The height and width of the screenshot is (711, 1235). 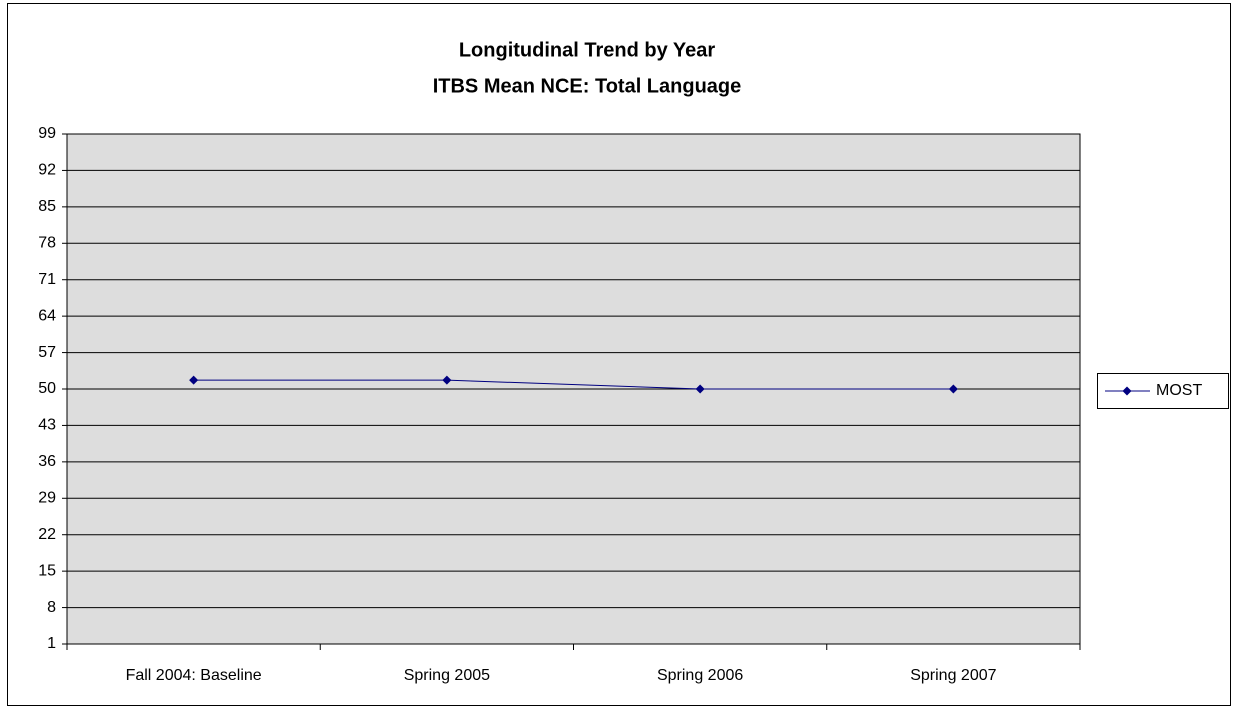 I want to click on y-tick-label: 36, so click(x=47, y=461).